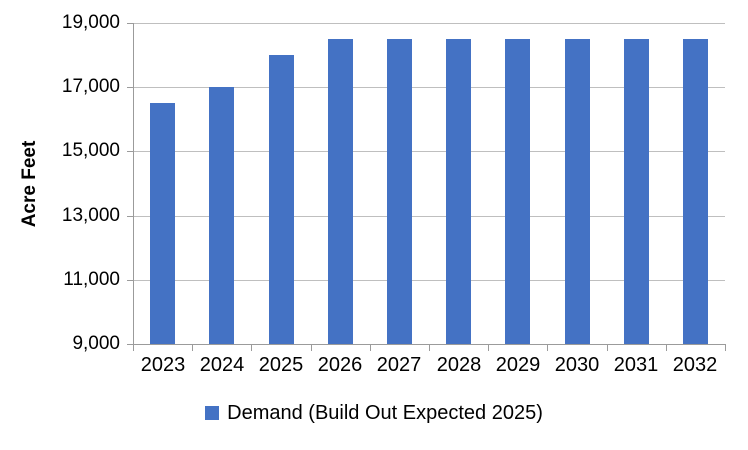 The height and width of the screenshot is (450, 748). I want to click on y-tick-label: 19,000, so click(90, 22).